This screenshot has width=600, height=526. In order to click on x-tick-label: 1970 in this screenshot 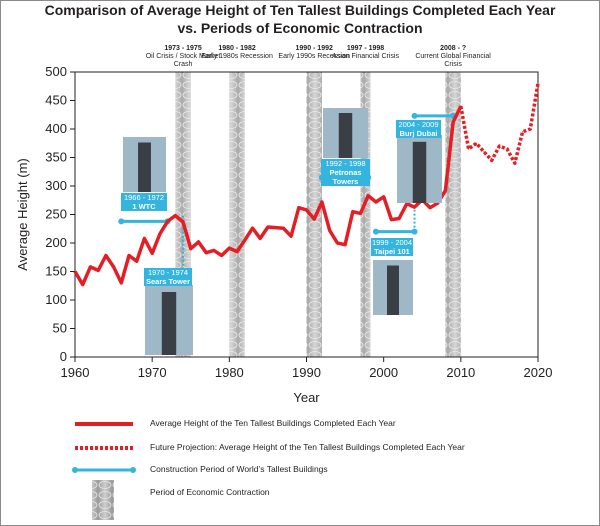, I will do `click(152, 372)`.